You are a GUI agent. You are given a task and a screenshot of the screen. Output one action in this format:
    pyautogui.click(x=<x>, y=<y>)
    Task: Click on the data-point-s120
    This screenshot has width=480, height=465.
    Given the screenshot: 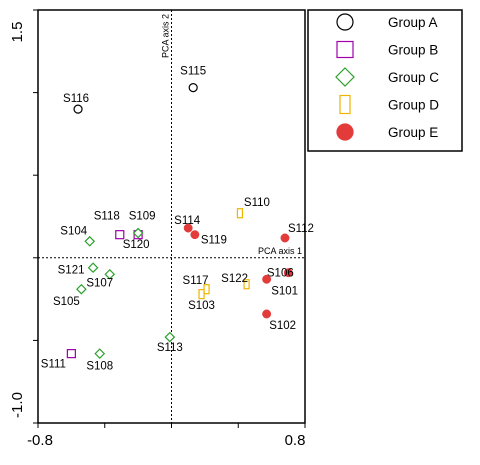 What is the action you would take?
    pyautogui.click(x=138, y=233)
    